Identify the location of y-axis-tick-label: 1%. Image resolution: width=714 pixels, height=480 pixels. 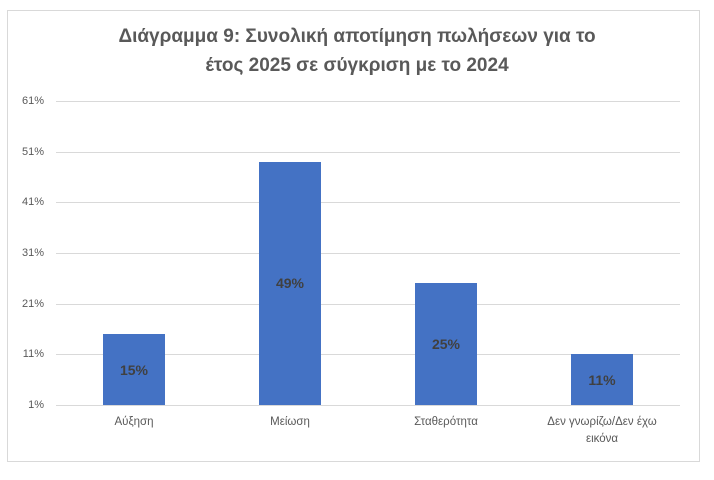
(36, 405).